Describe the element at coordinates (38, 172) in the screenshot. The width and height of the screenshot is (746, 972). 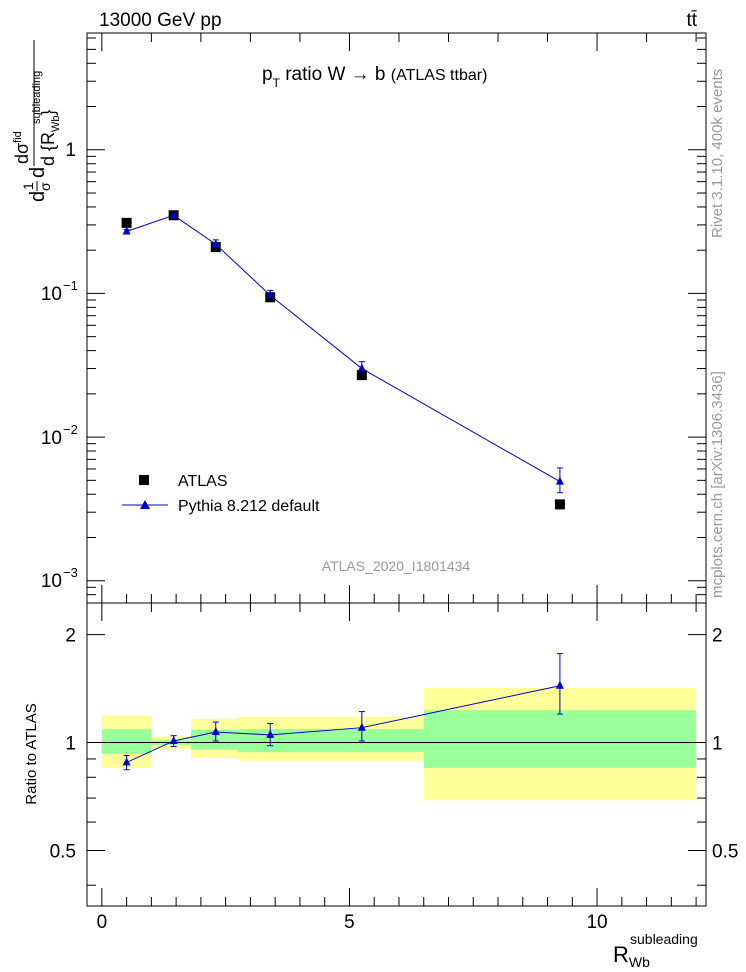
I see `ylabel-d2: d` at that location.